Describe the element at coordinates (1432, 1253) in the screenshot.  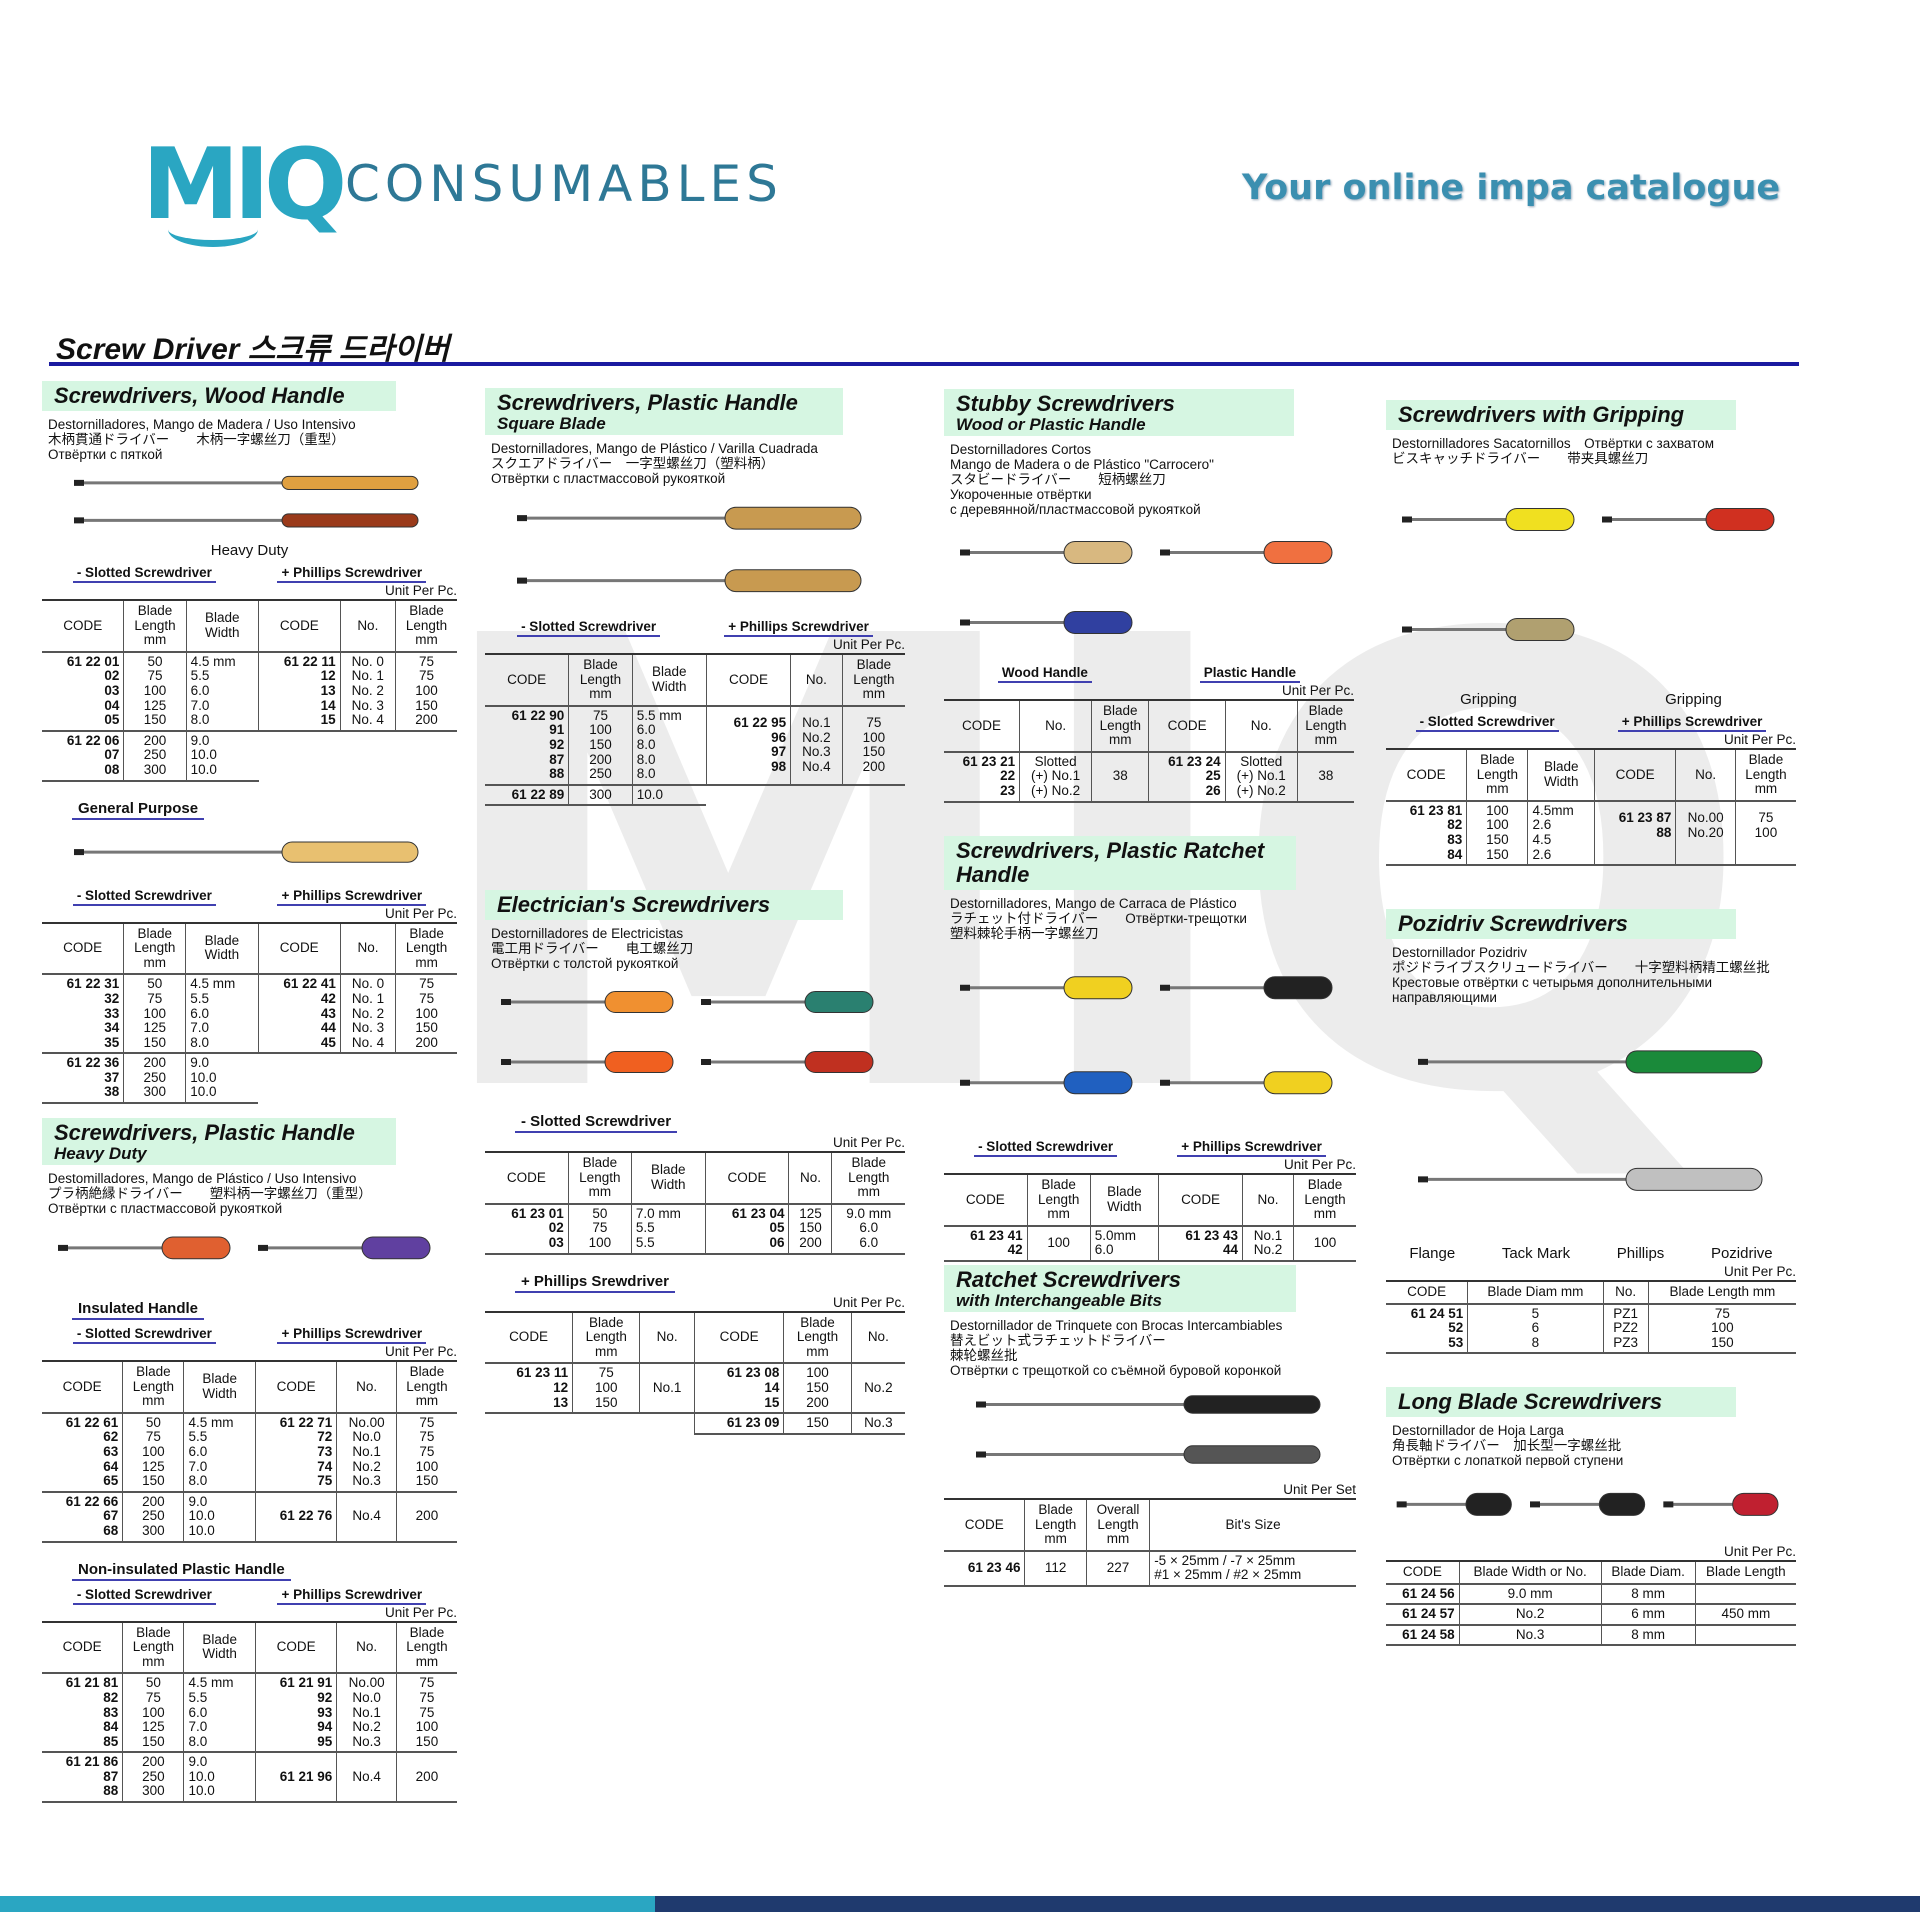
I see `figure-label: Flange` at that location.